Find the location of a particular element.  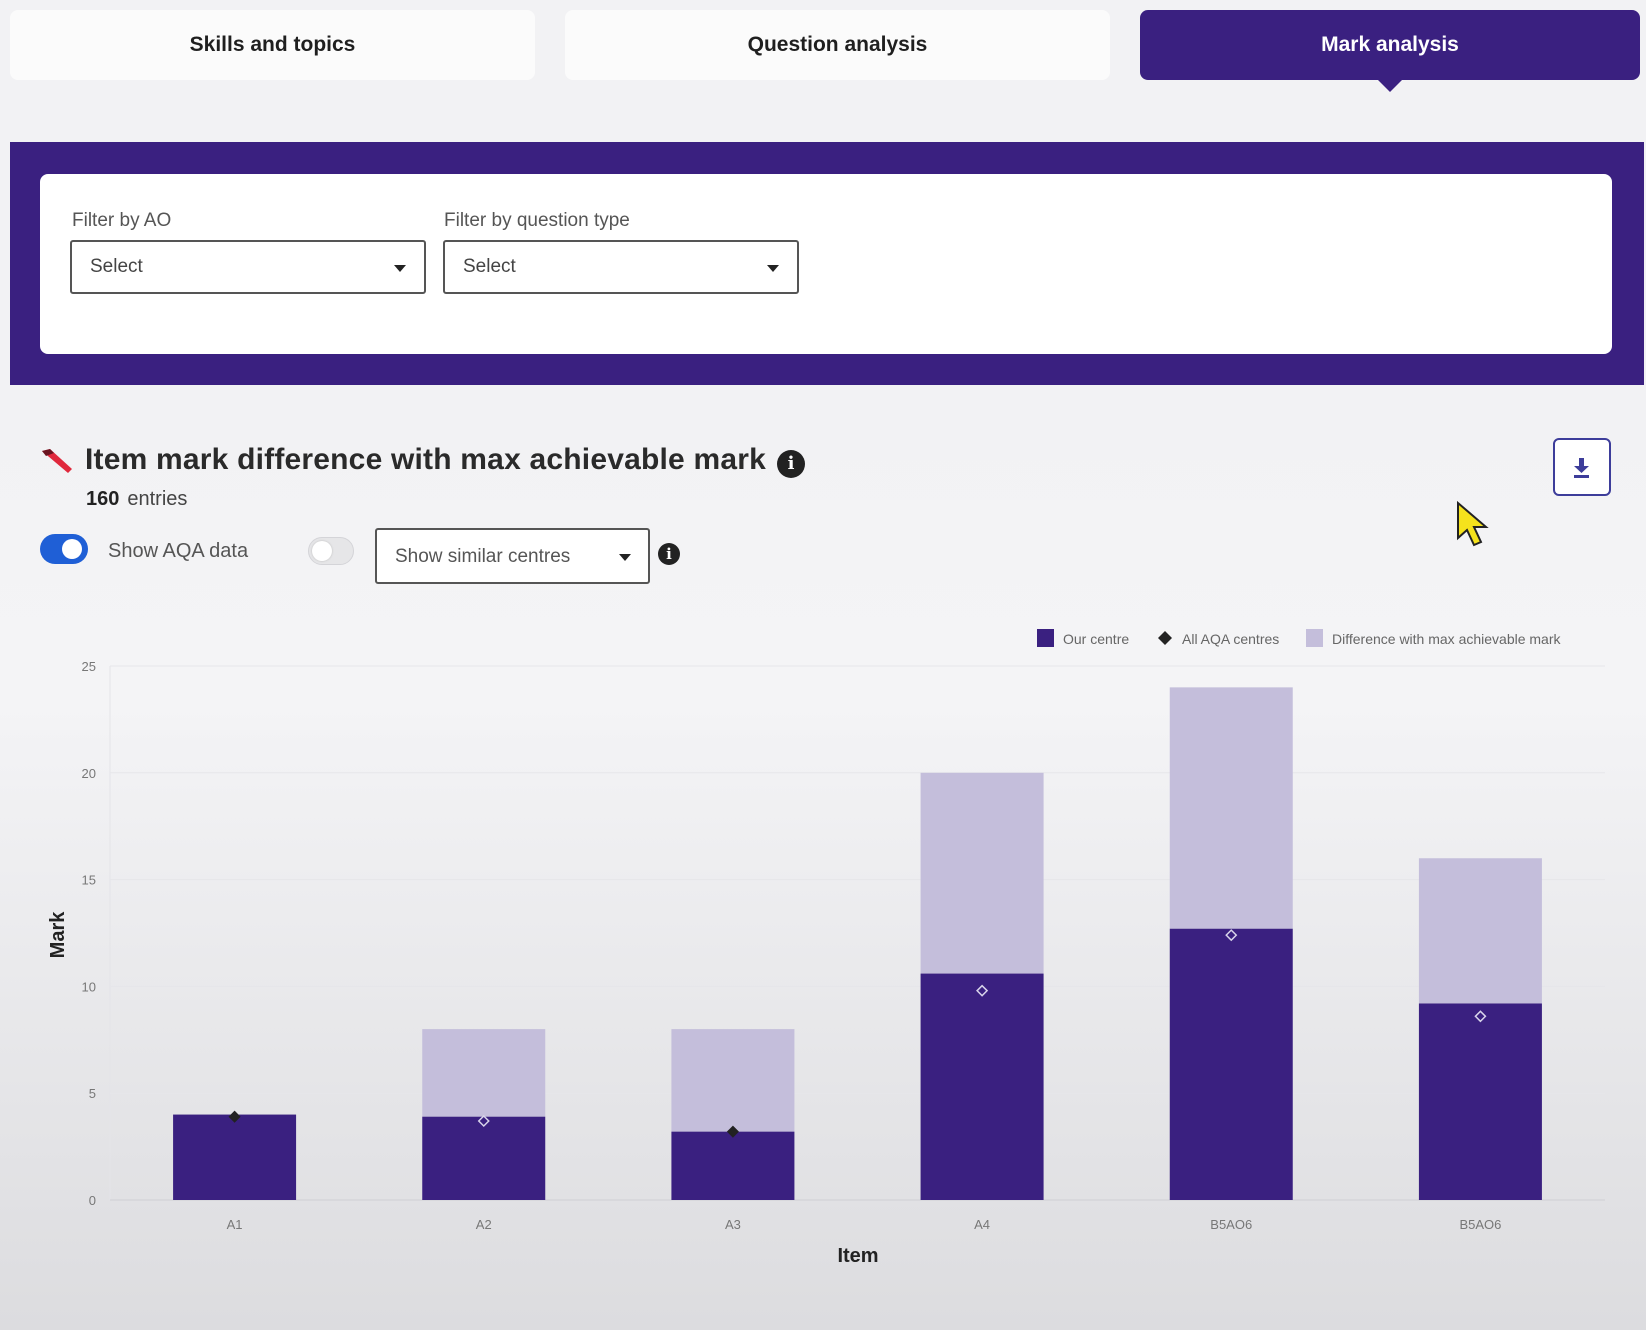

x-tick-label: A1 is located at coordinates (235, 1224).